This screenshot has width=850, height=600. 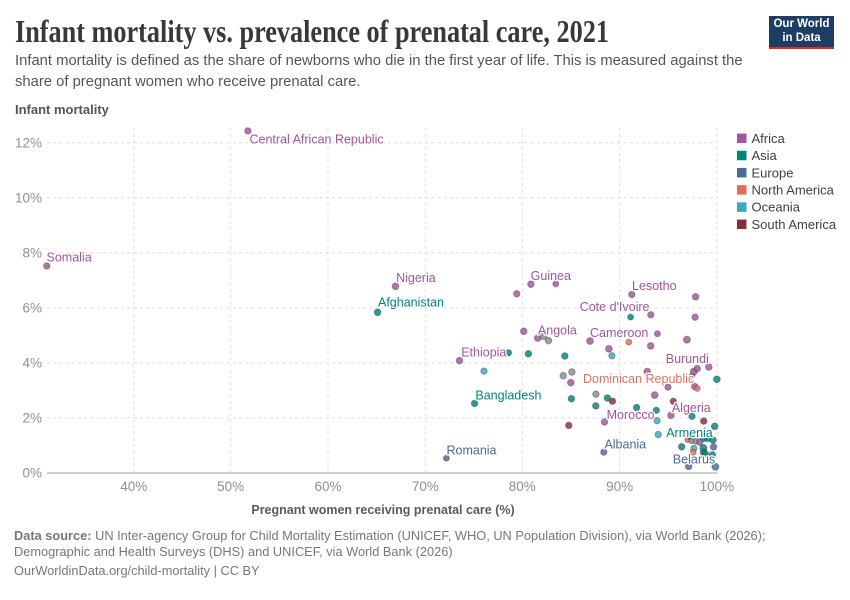 I want to click on svg-text: Morocco, so click(x=631, y=415).